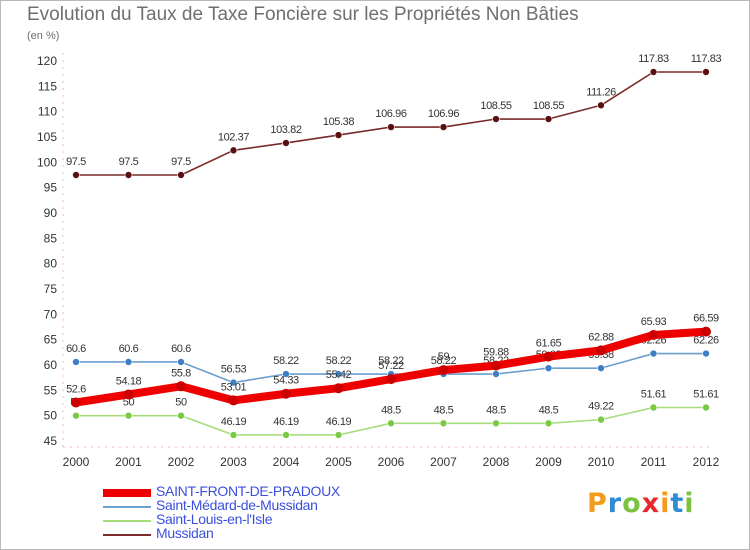  I want to click on x-tick-label: 2004, so click(286, 462).